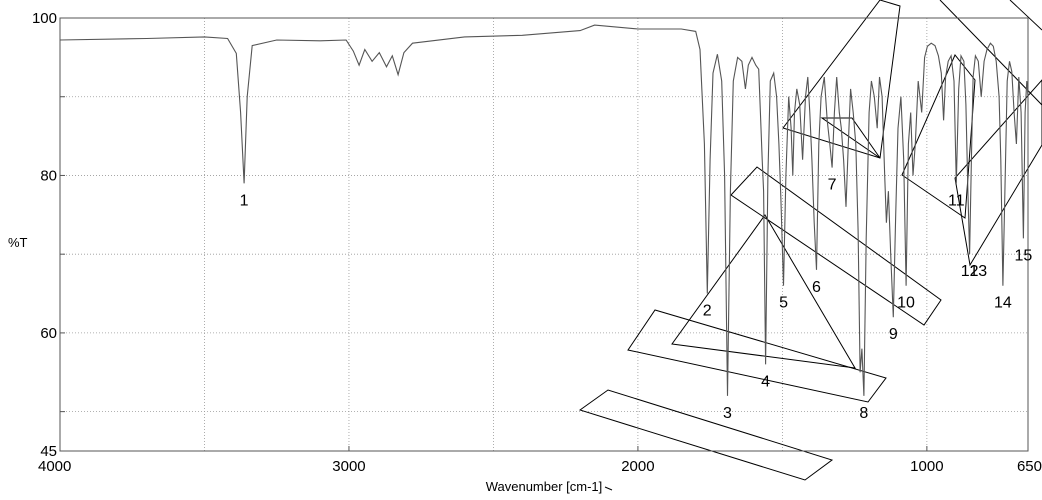 The width and height of the screenshot is (1042, 500). What do you see at coordinates (832, 185) in the screenshot?
I see `peak-label: 7` at bounding box center [832, 185].